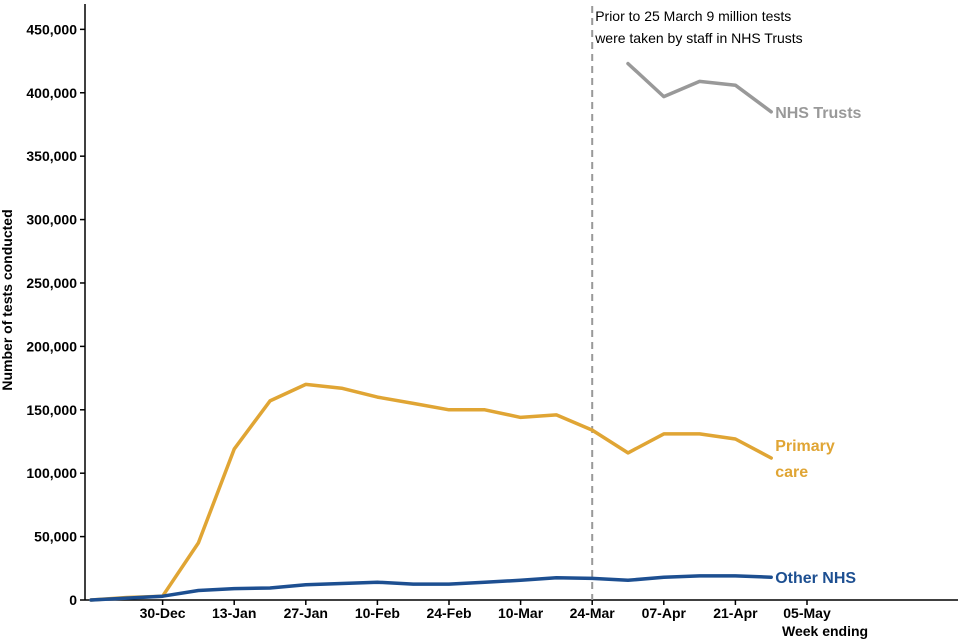  I want to click on x-tick-label: 13-Jan, so click(234, 613).